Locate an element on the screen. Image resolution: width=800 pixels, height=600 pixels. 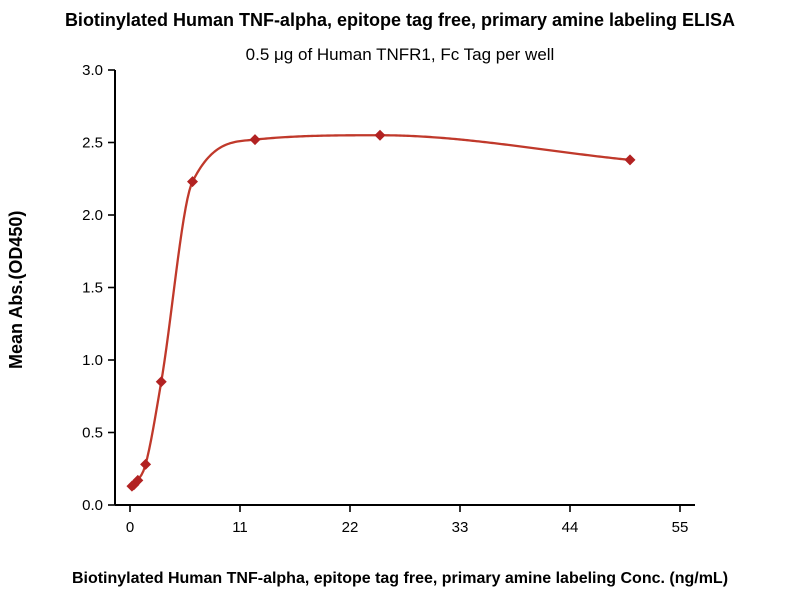
y-tick-label: 0.5 is located at coordinates (92, 433).